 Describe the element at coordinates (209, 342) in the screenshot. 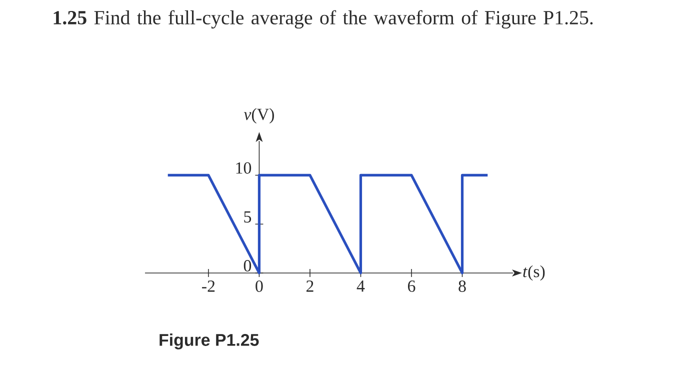

I see `caption: Figure P1.25` at that location.